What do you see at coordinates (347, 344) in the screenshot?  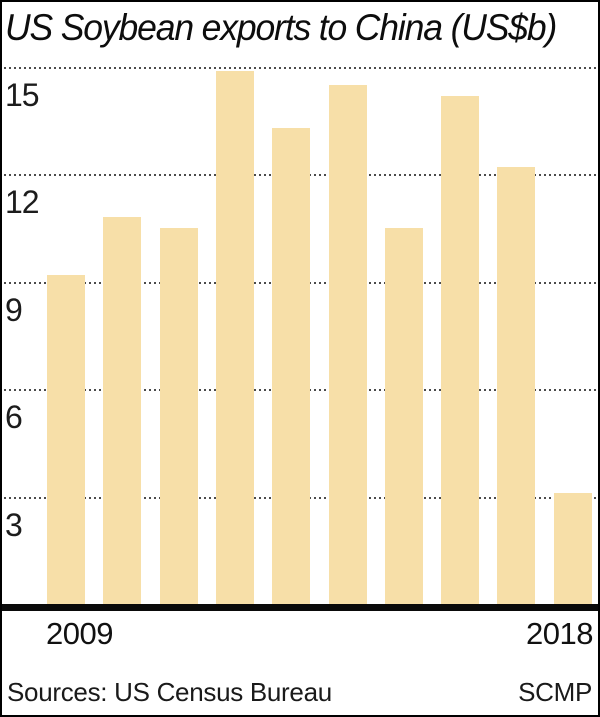 I see `bar-2014` at bounding box center [347, 344].